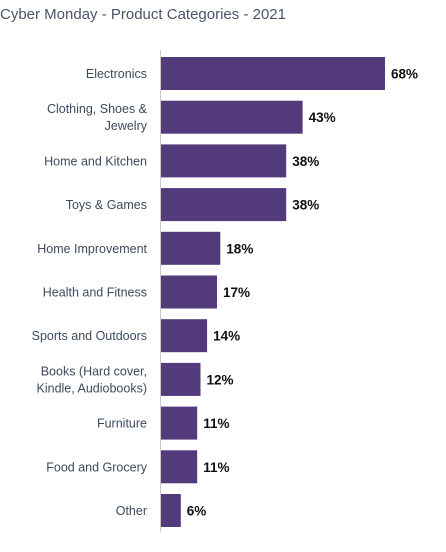  What do you see at coordinates (96, 467) in the screenshot?
I see `category-label: Food and Grocery` at bounding box center [96, 467].